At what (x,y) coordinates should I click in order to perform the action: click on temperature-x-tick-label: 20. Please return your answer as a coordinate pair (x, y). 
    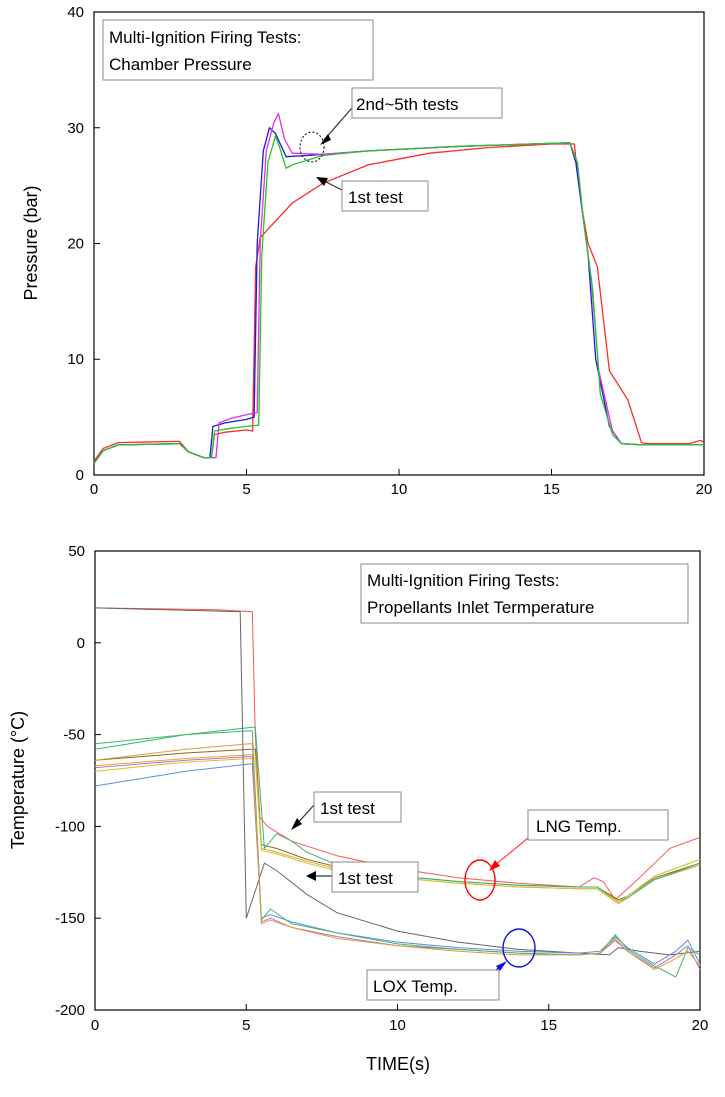
    Looking at the image, I should click on (700, 1025).